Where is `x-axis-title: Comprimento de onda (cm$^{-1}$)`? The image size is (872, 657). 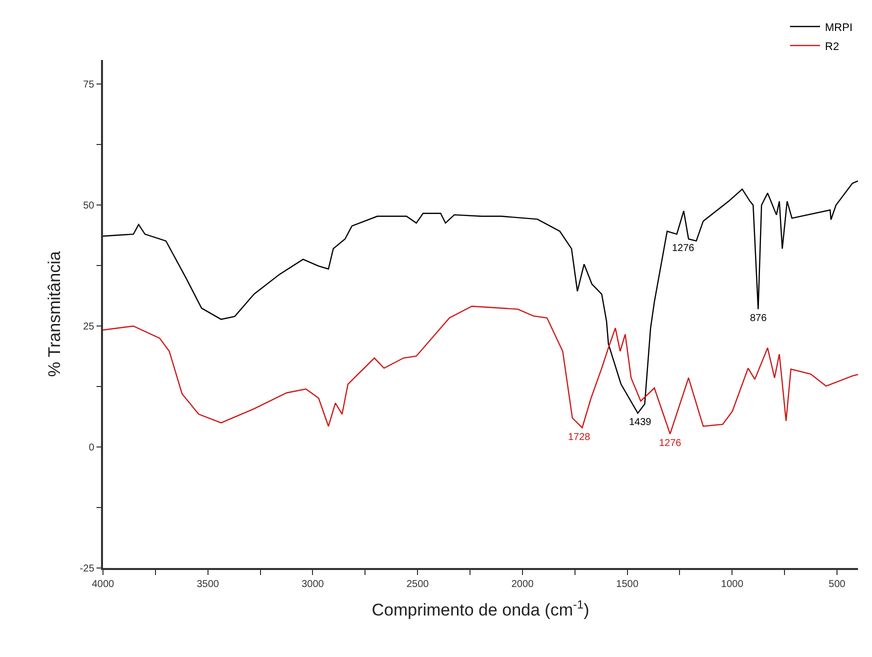 x-axis-title: Comprimento de onda (cm$^{-1}$) is located at coordinates (481, 609).